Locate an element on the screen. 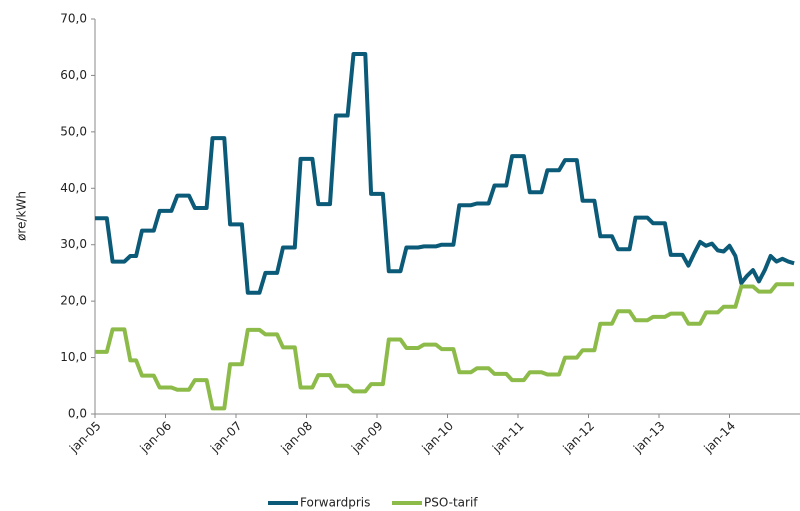  y-tick-label: 30,0 is located at coordinates (73, 244).